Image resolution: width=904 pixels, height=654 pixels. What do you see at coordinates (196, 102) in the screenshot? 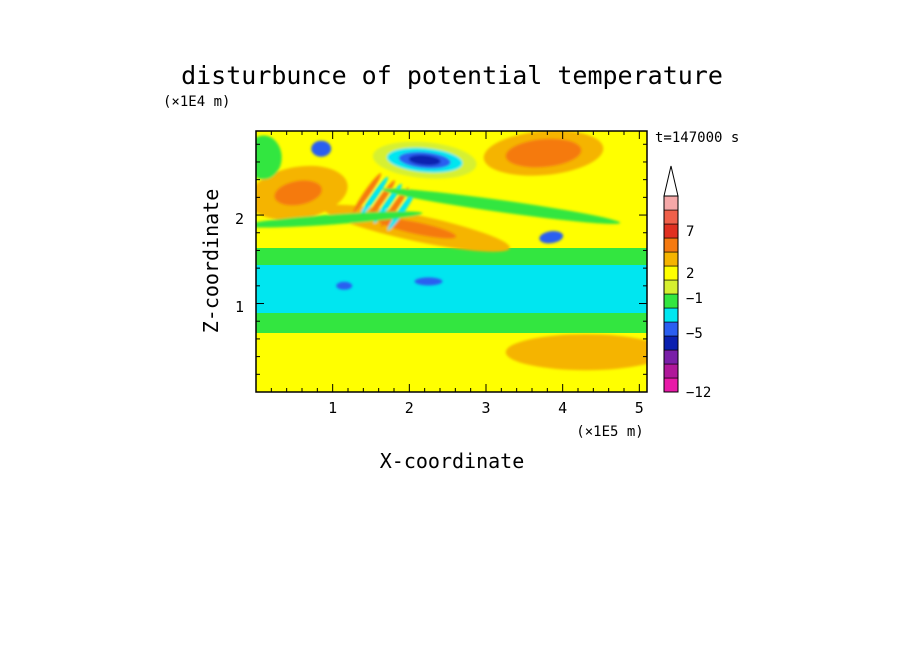
I see `y-scale-label: (×1E4 m)` at bounding box center [196, 102].